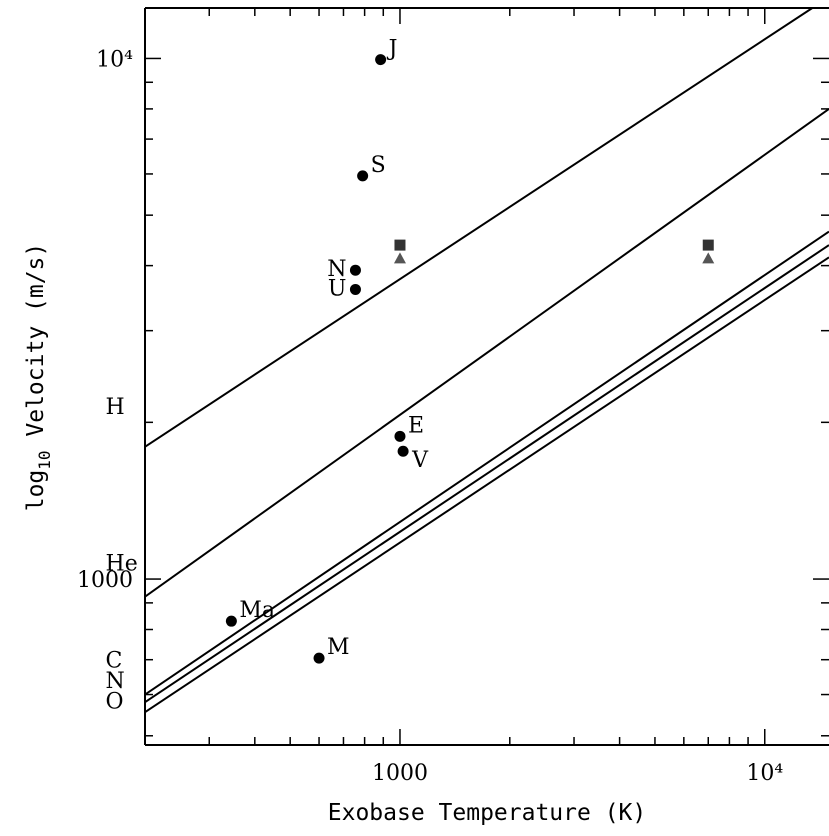 This screenshot has height=836, width=829. Describe the element at coordinates (392, 49) in the screenshot. I see `point-label-j: J` at that location.